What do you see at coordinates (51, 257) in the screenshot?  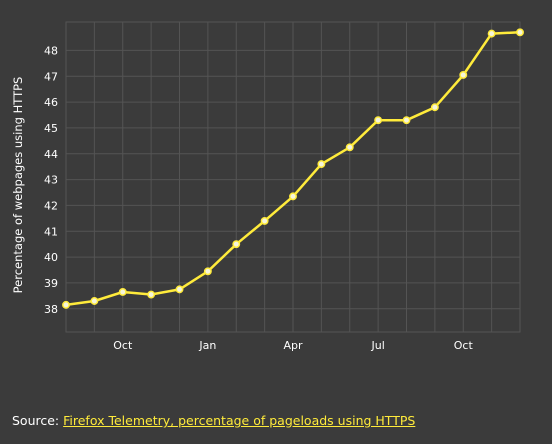 I see `y-tick-label: 40` at bounding box center [51, 257].